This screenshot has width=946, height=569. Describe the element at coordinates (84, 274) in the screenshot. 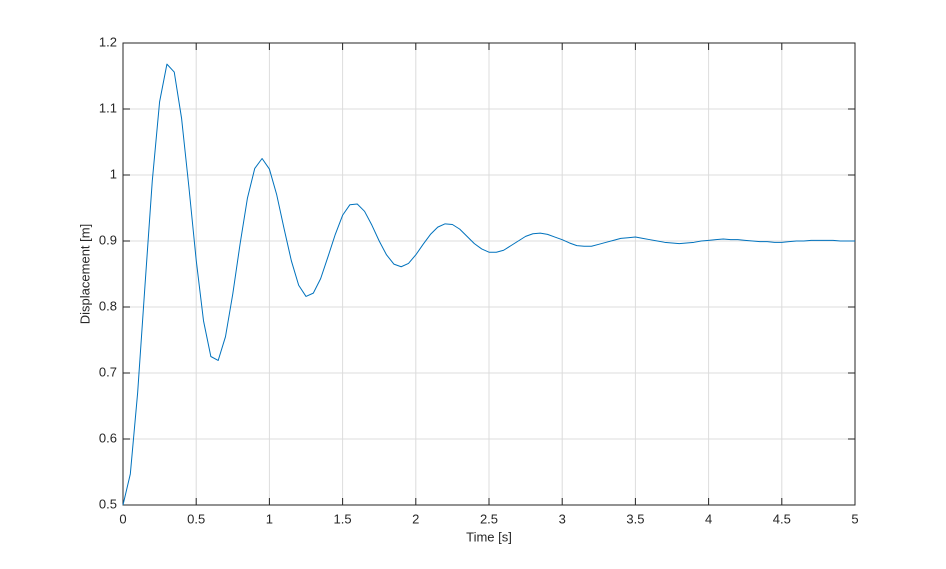

I see `y-axis-label: Displacement [m]` at that location.